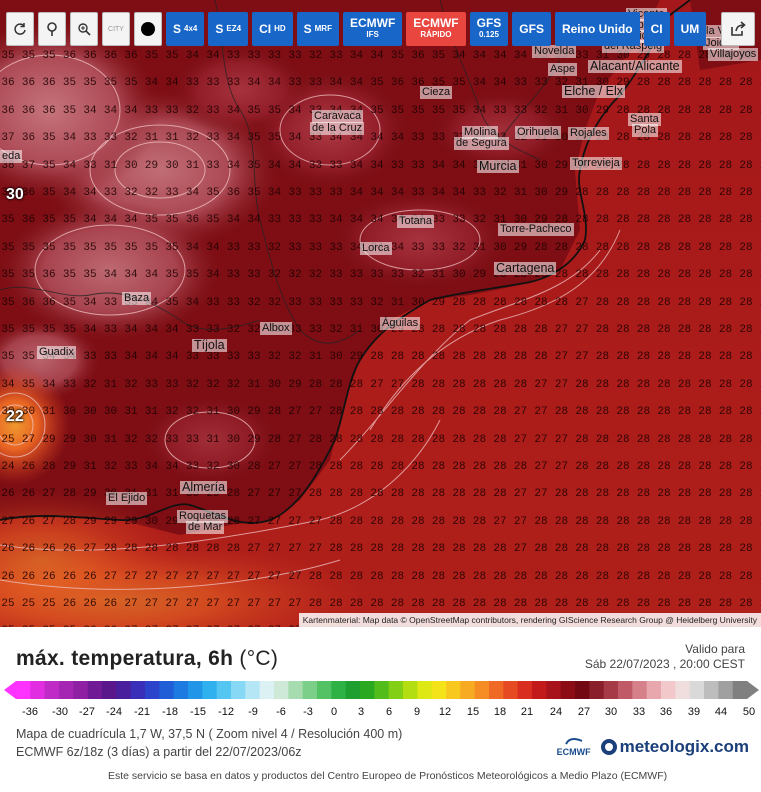 The width and height of the screenshot is (761, 792). I want to click on branding: ECMWF meteologix.com, so click(653, 746).